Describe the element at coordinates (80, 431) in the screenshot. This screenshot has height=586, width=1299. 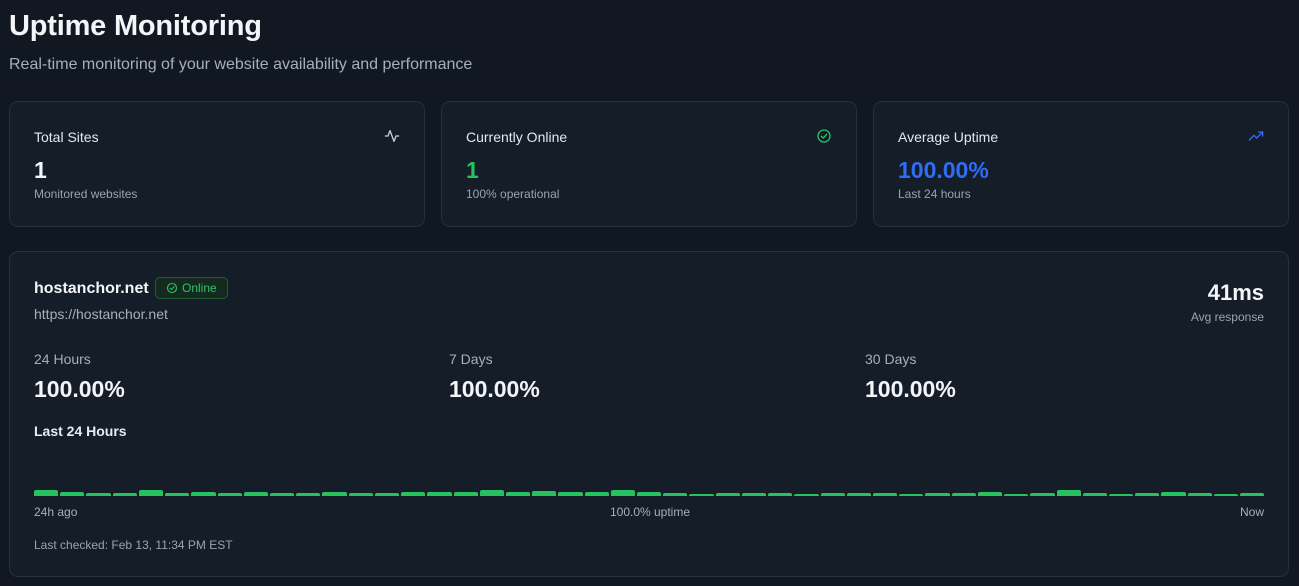
I see `history-title: Last 24 Hours` at that location.